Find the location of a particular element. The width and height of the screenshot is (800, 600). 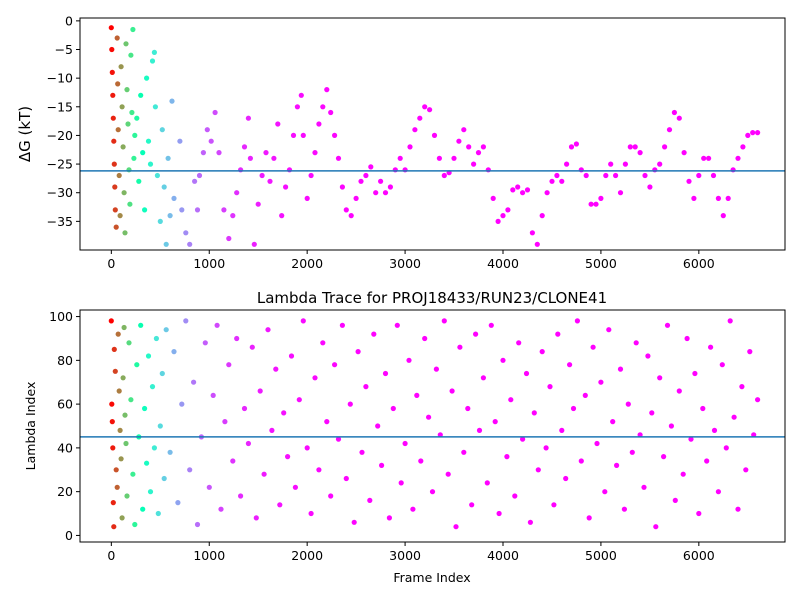

lambda-y-ticks: 0 20 40 60 80 100 is located at coordinates (64, 426).